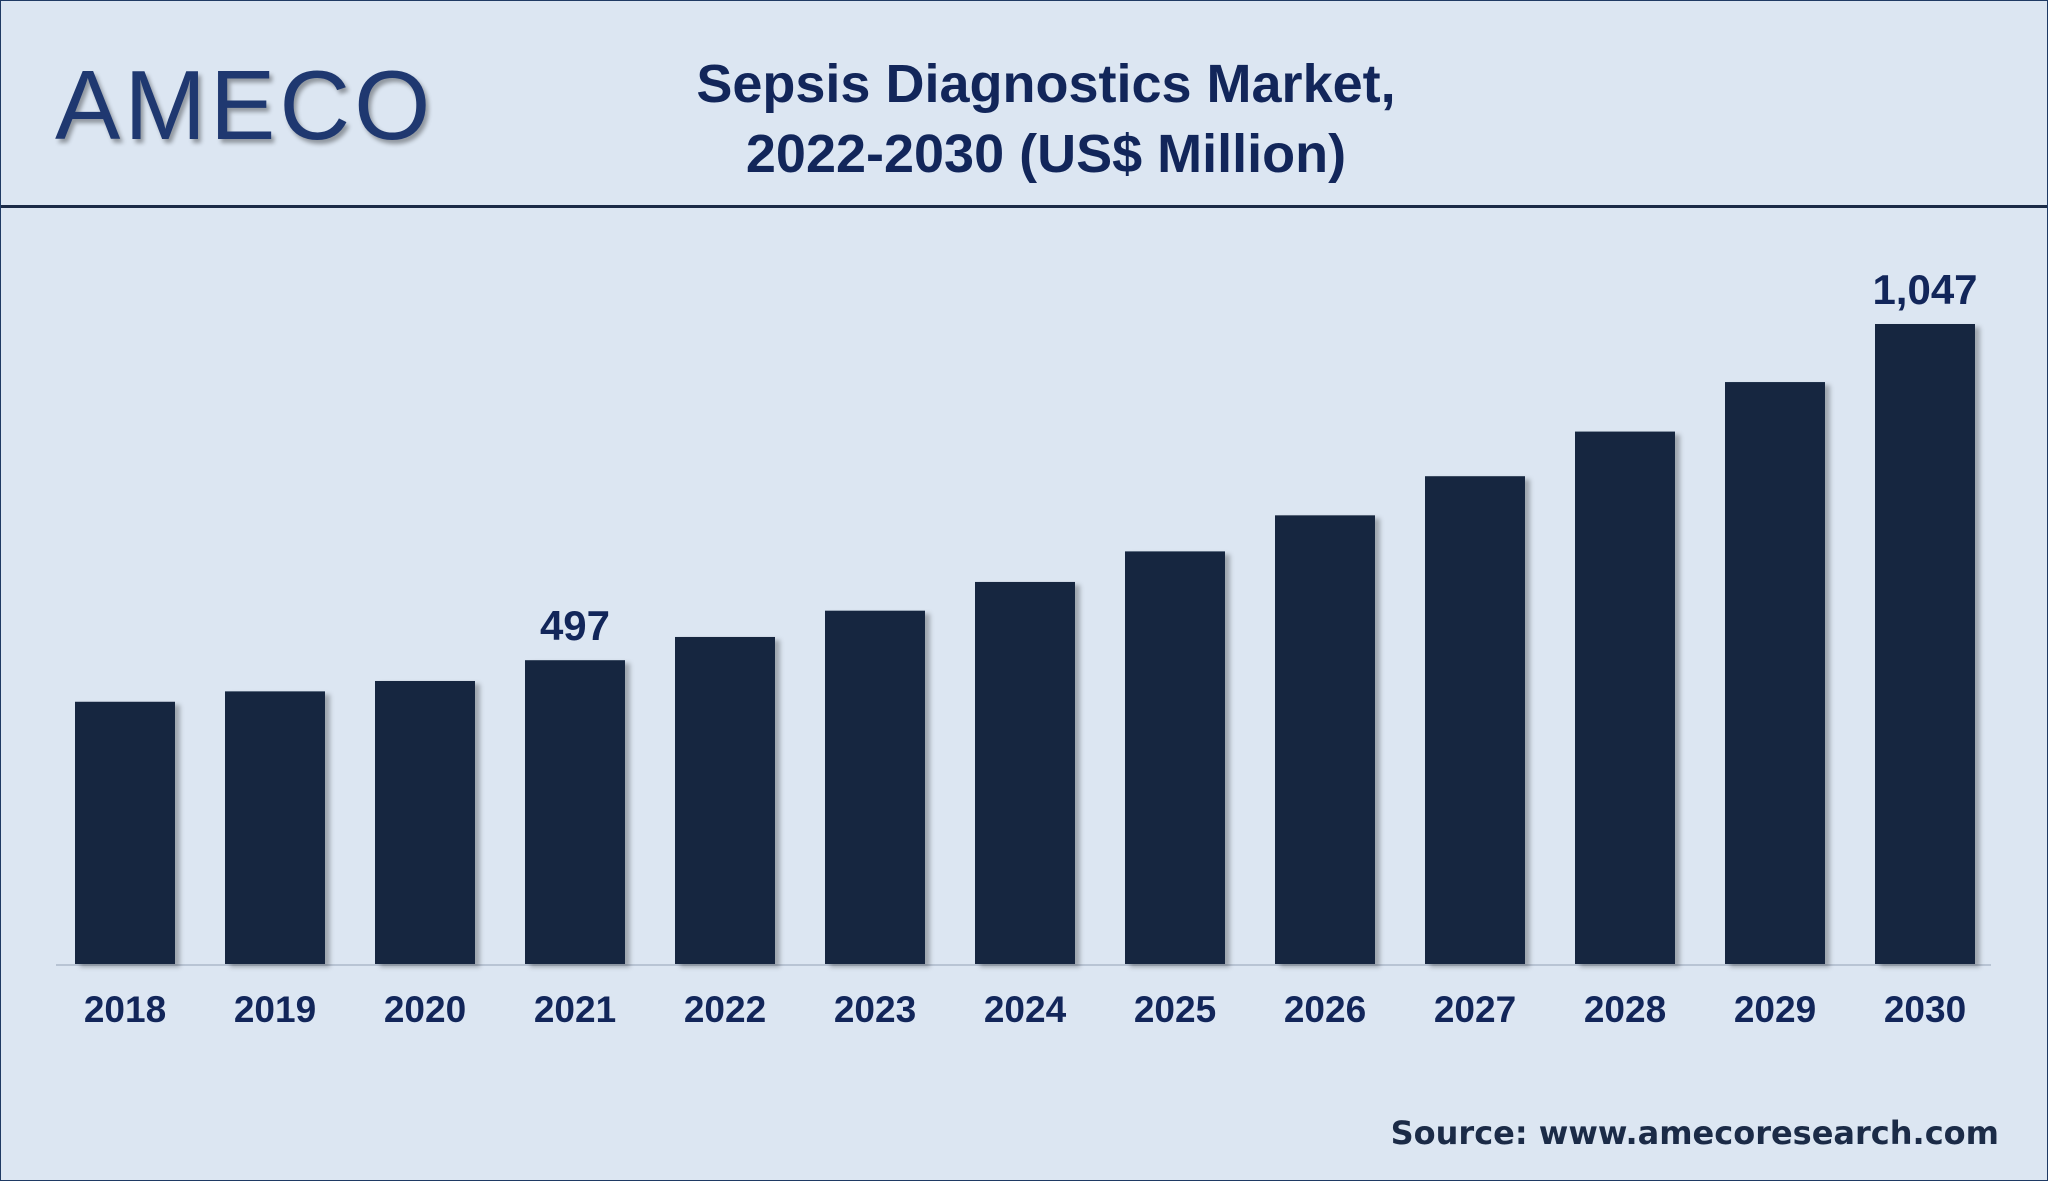  I want to click on x-tick-label-2030: 2030, so click(1925, 1009).